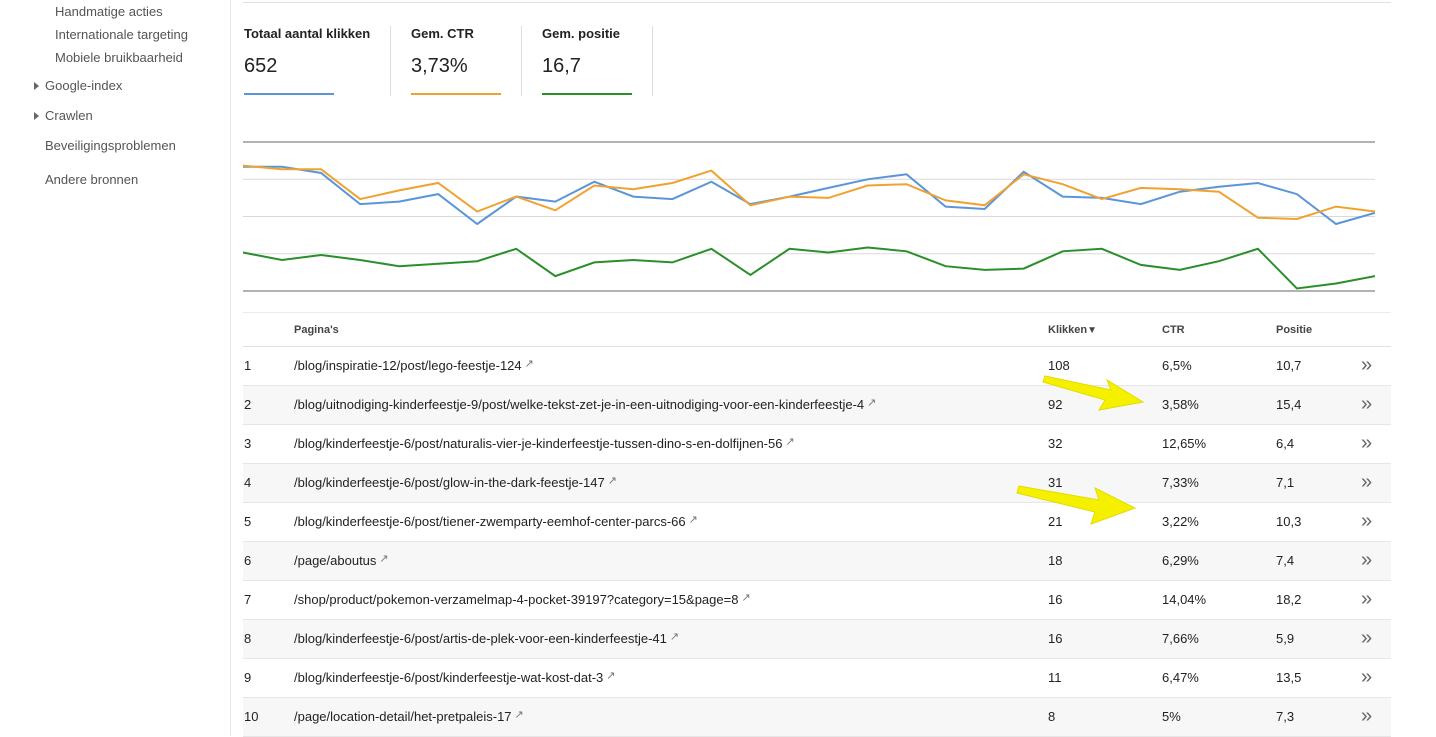 The image size is (1436, 737). Describe the element at coordinates (1184, 599) in the screenshot. I see `ctr-value: 14,04%` at that location.